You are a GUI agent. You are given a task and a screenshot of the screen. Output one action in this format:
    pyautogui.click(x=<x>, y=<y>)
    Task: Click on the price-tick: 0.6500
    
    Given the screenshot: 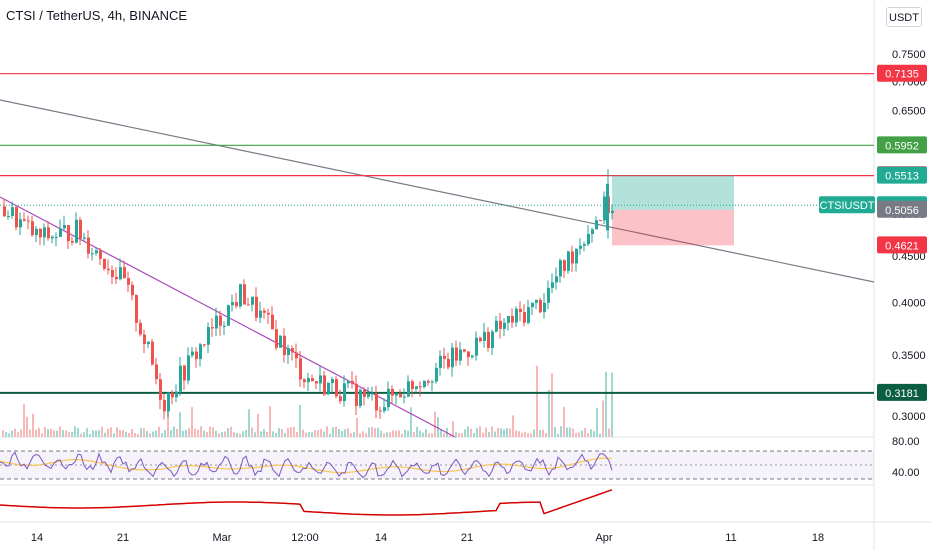 What is the action you would take?
    pyautogui.click(x=909, y=112)
    